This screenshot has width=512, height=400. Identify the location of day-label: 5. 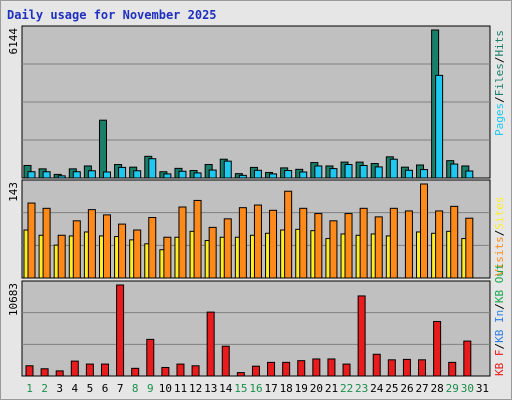
(90, 388).